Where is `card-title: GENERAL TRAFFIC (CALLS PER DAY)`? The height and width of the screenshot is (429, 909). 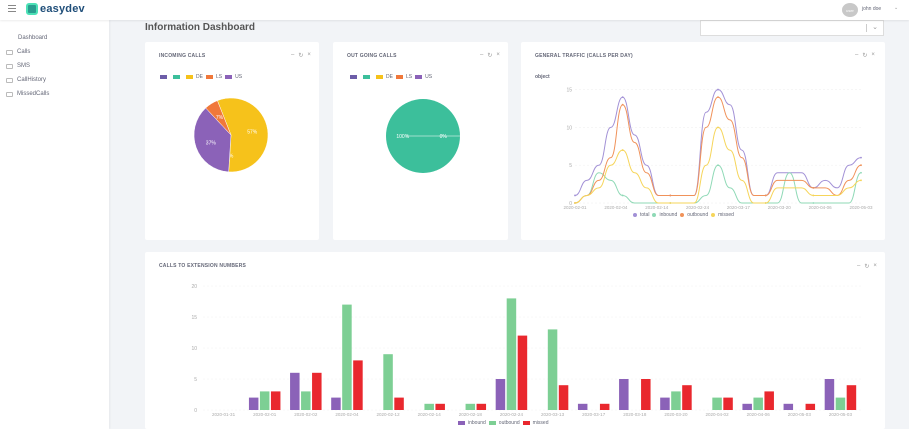
card-title: GENERAL TRAFFIC (CALLS PER DAY) is located at coordinates (584, 56).